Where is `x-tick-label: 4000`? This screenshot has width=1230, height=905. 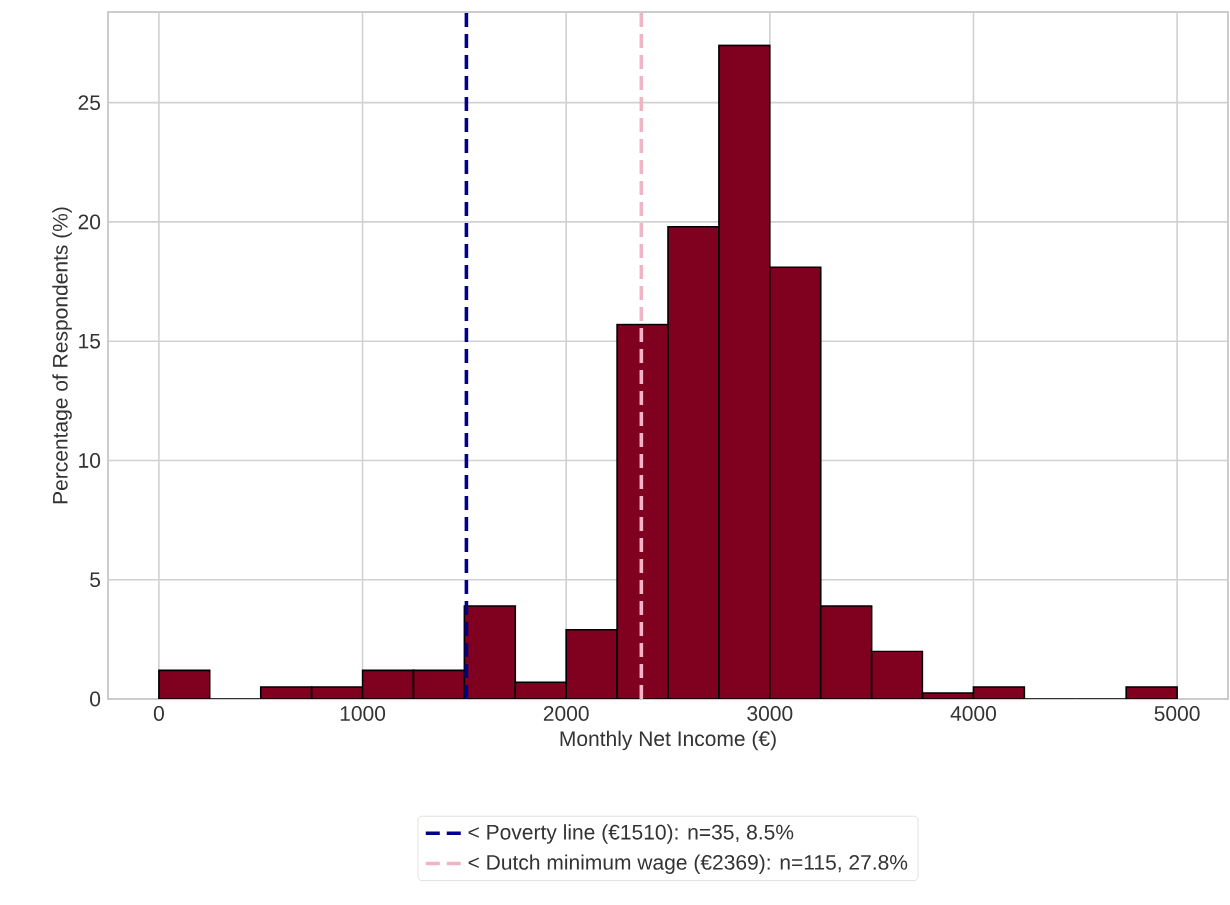
x-tick-label: 4000 is located at coordinates (973, 713).